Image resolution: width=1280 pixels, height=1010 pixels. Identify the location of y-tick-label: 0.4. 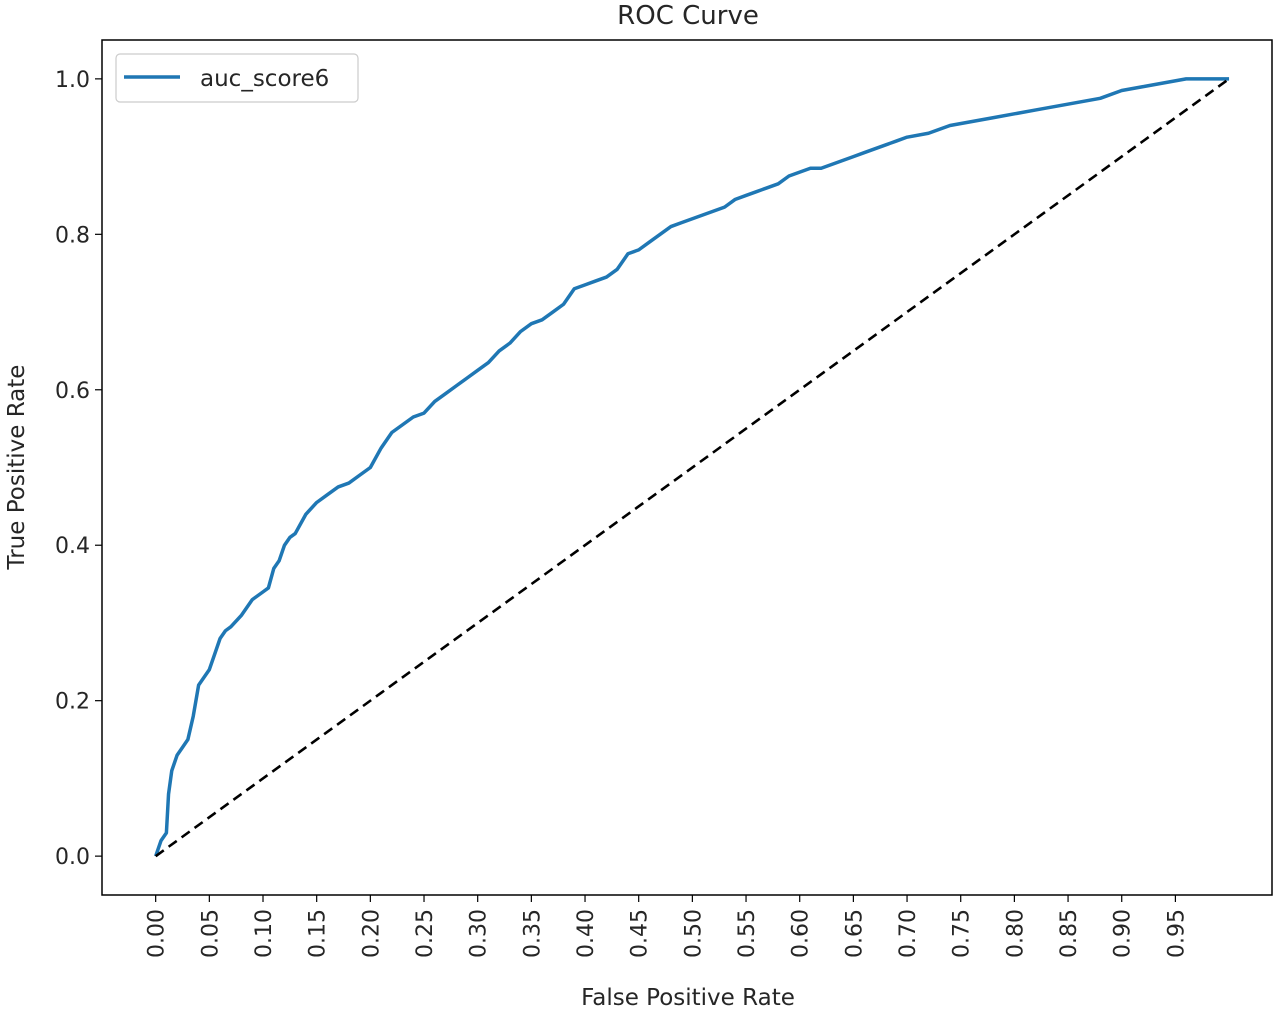
(72, 546).